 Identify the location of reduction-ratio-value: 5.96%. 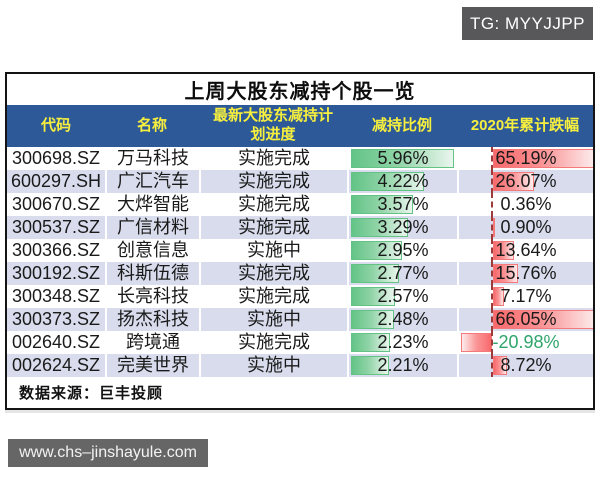
(403, 158).